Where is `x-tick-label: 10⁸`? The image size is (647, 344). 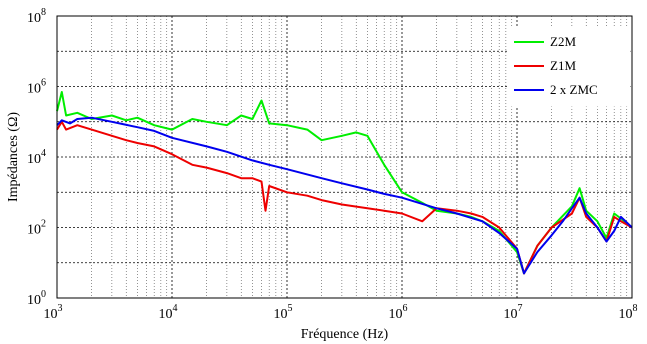
x-tick-label: 10⁸ is located at coordinates (628, 312).